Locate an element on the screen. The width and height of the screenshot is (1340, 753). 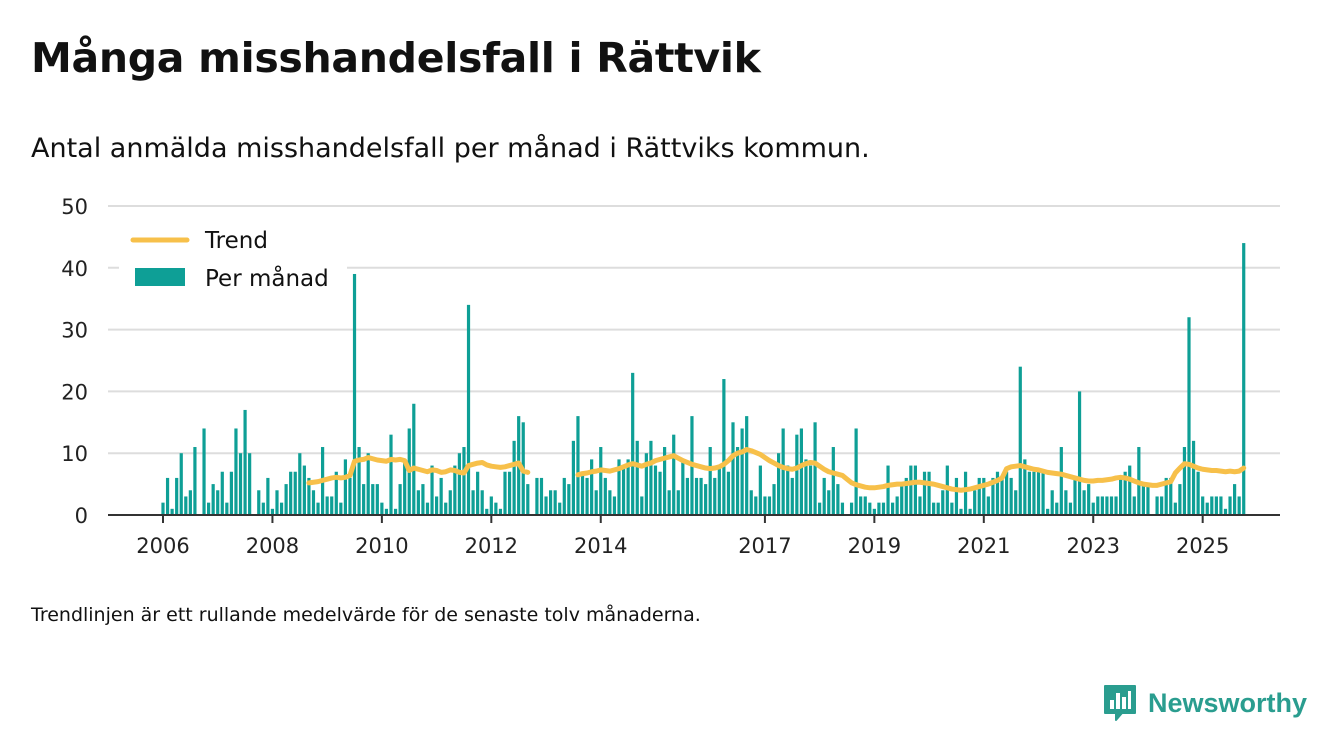
brand-logo: Newsworthy is located at coordinates (1204, 703).